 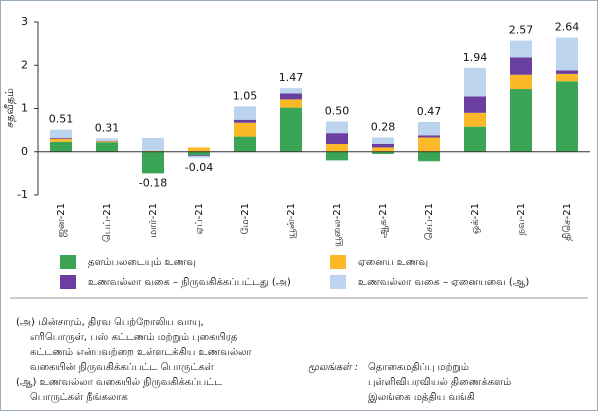 I want to click on note: (அ) மின்சாரம், திரவ பெற்றோலிய வாயு,, so click(x=110, y=322).